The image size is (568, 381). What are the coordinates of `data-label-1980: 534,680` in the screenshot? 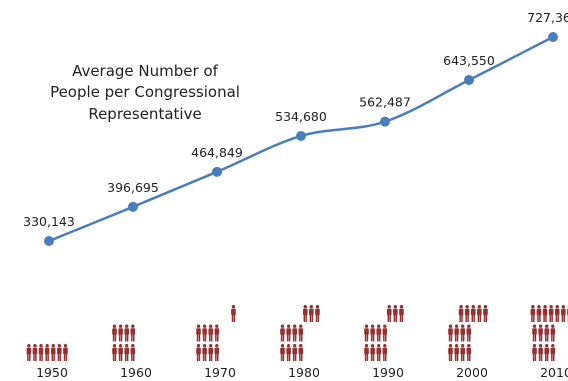 It's located at (301, 116).